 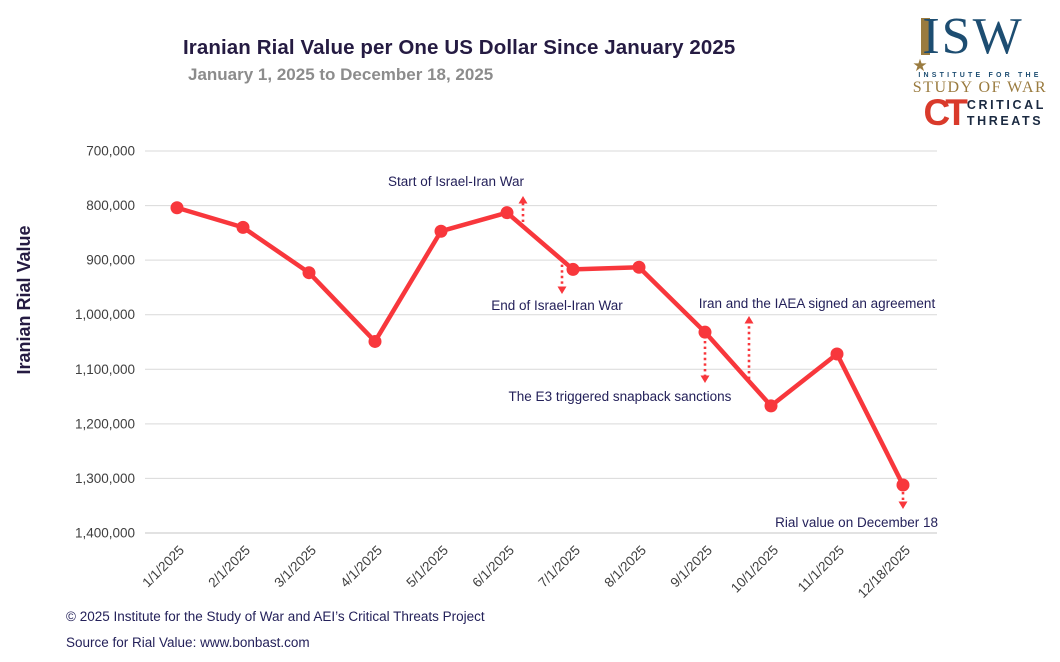 I want to click on isw-tagline-top: INSTITUTE FOR THE, so click(x=980, y=75).